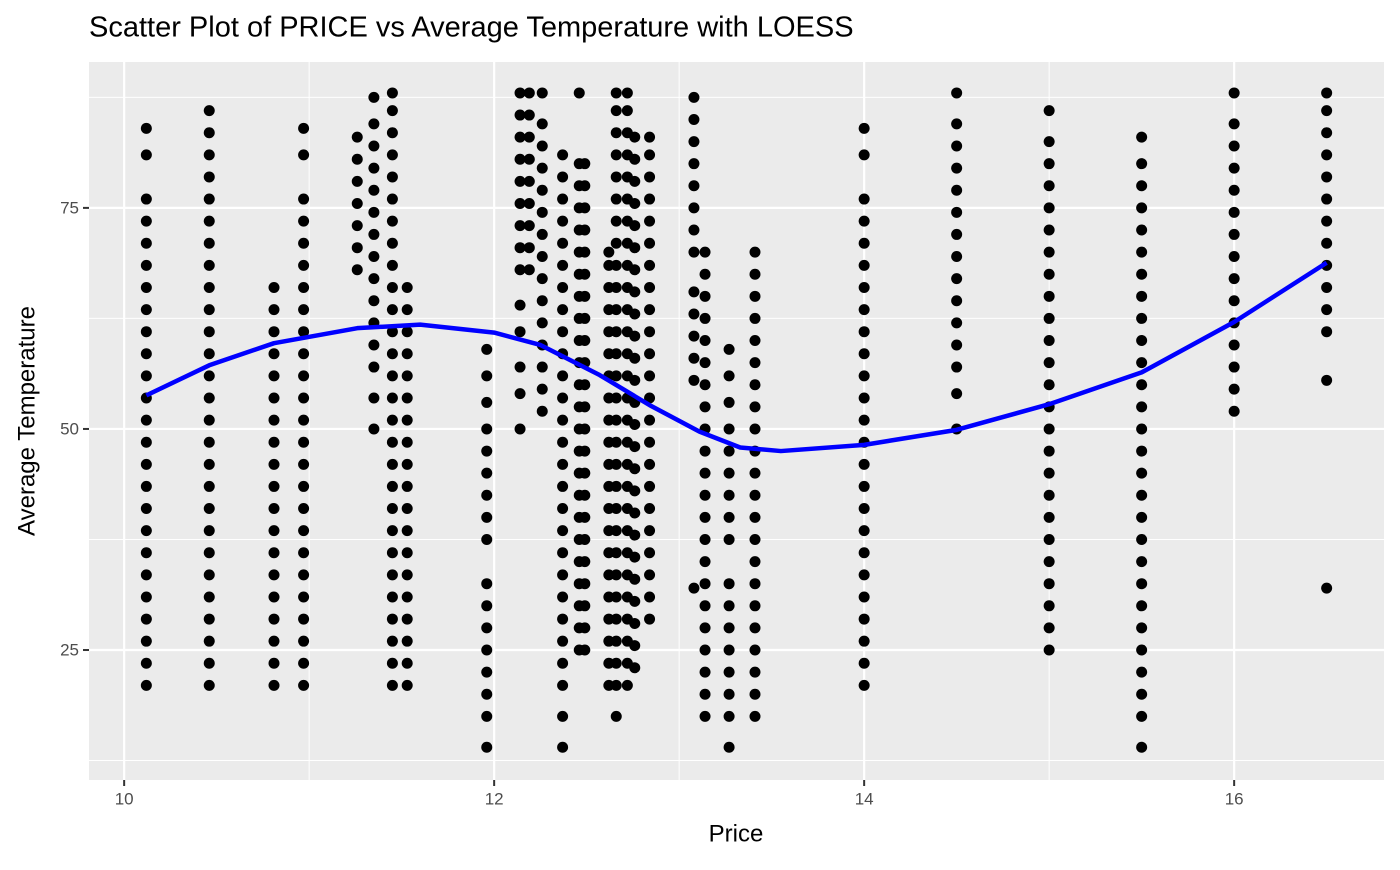  I want to click on x-axis-title: Price, so click(736, 833).